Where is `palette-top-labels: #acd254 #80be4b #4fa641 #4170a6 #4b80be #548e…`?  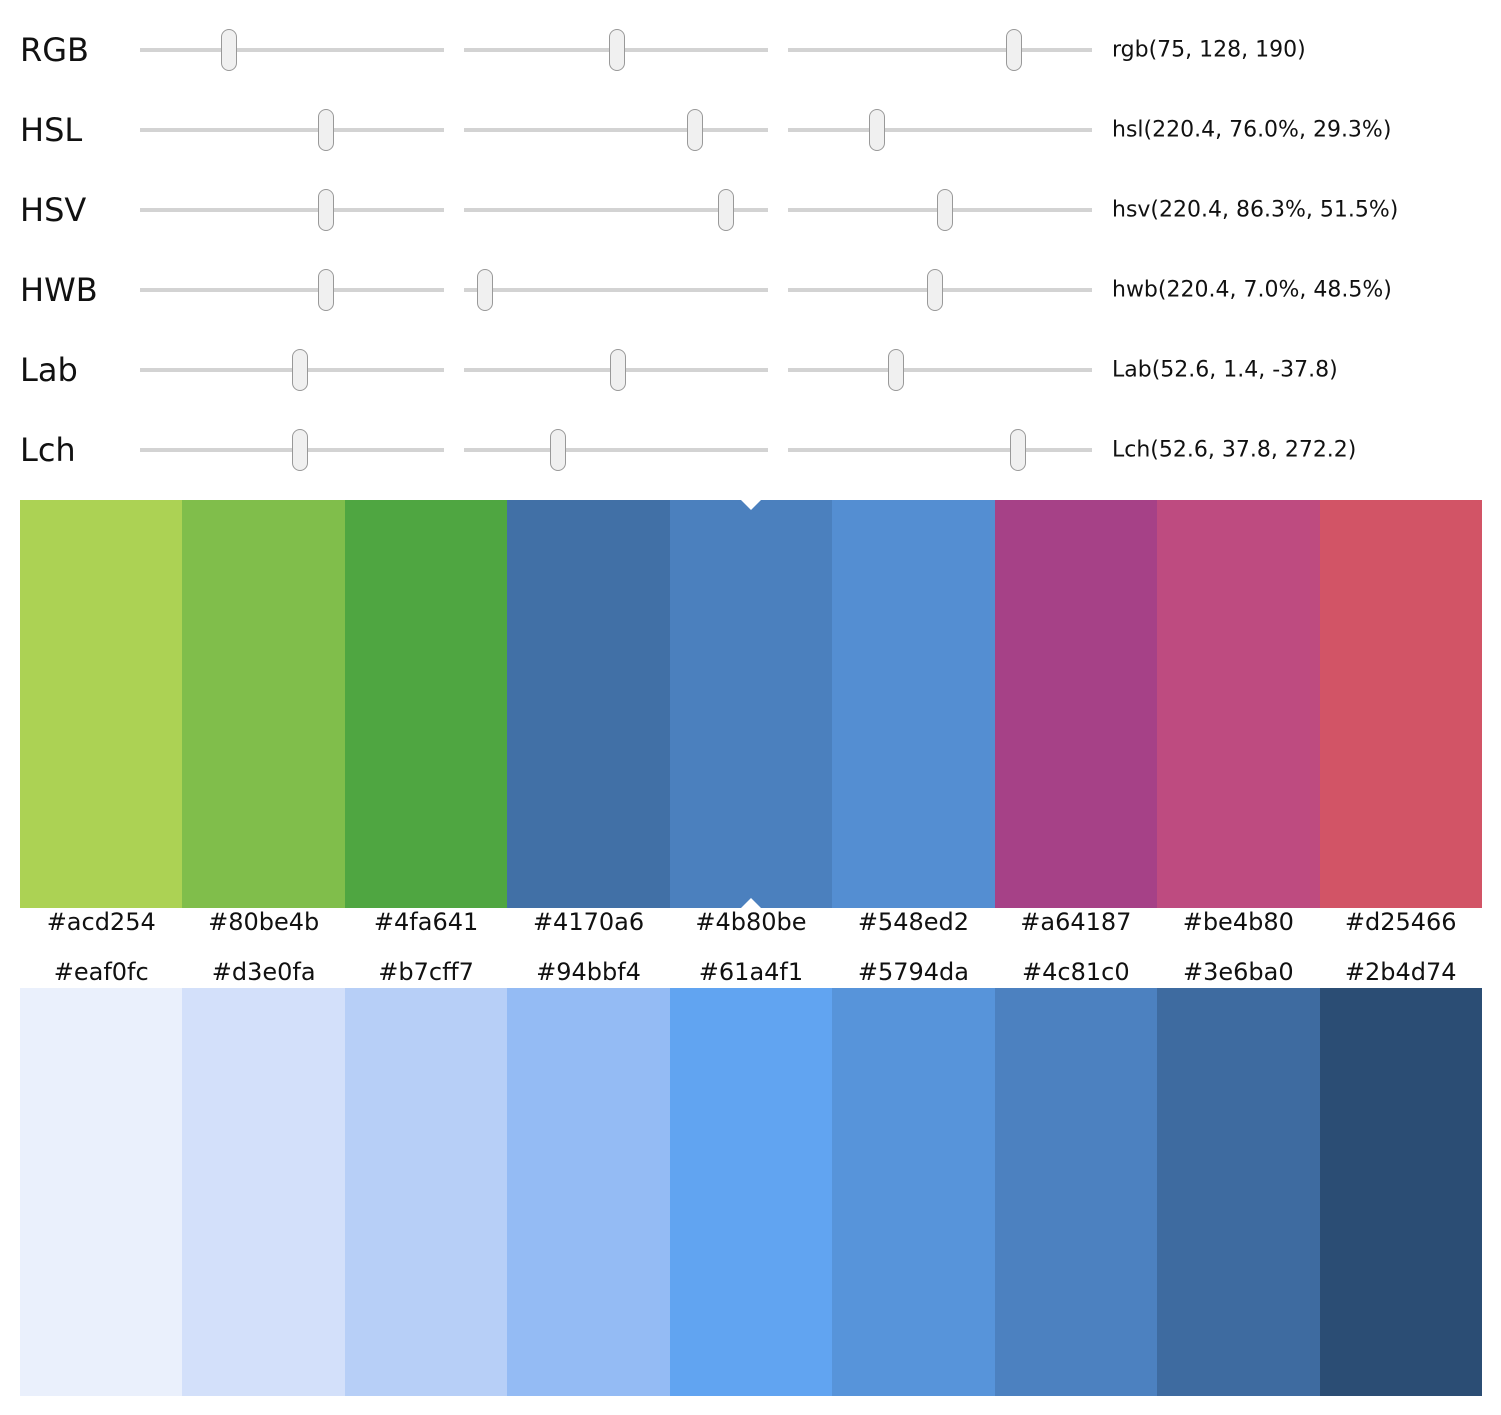 palette-top-labels: #acd254 #80be4b #4fa641 #4170a6 #4b80be #548e… is located at coordinates (751, 922).